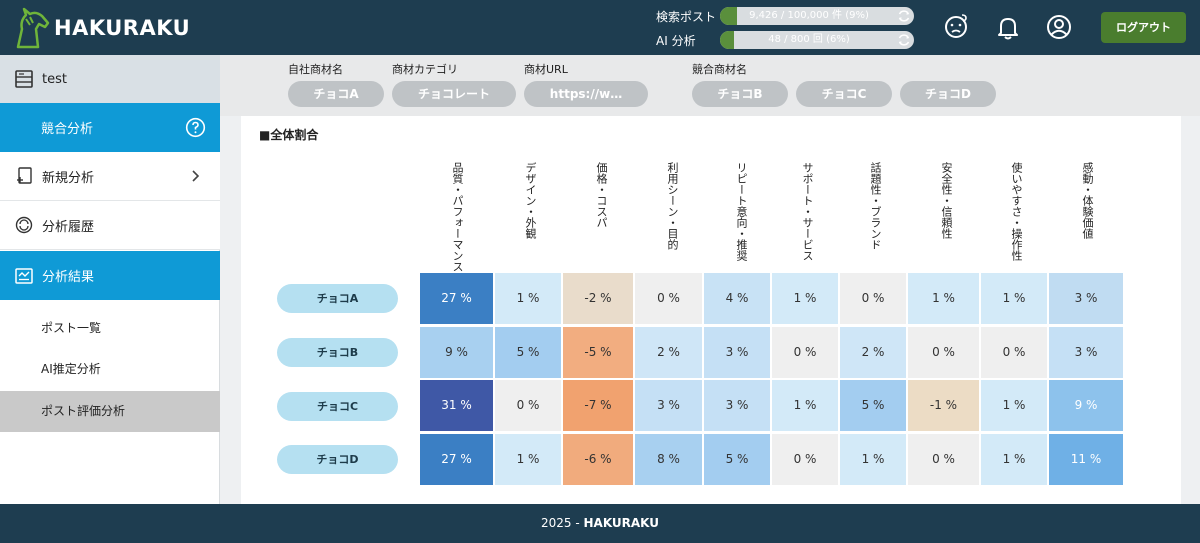 This screenshot has height=543, width=1200. I want to click on search-post-usage: 検索ポスト 9,426 / 100,000 件 (9%), so click(786, 16).